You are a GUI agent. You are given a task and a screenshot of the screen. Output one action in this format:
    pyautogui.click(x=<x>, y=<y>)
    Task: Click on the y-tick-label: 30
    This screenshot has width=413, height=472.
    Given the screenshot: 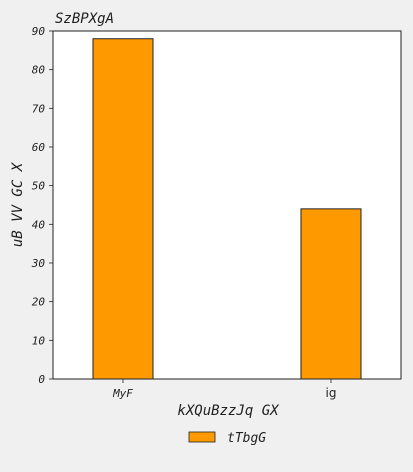 What is the action you would take?
    pyautogui.click(x=38, y=263)
    